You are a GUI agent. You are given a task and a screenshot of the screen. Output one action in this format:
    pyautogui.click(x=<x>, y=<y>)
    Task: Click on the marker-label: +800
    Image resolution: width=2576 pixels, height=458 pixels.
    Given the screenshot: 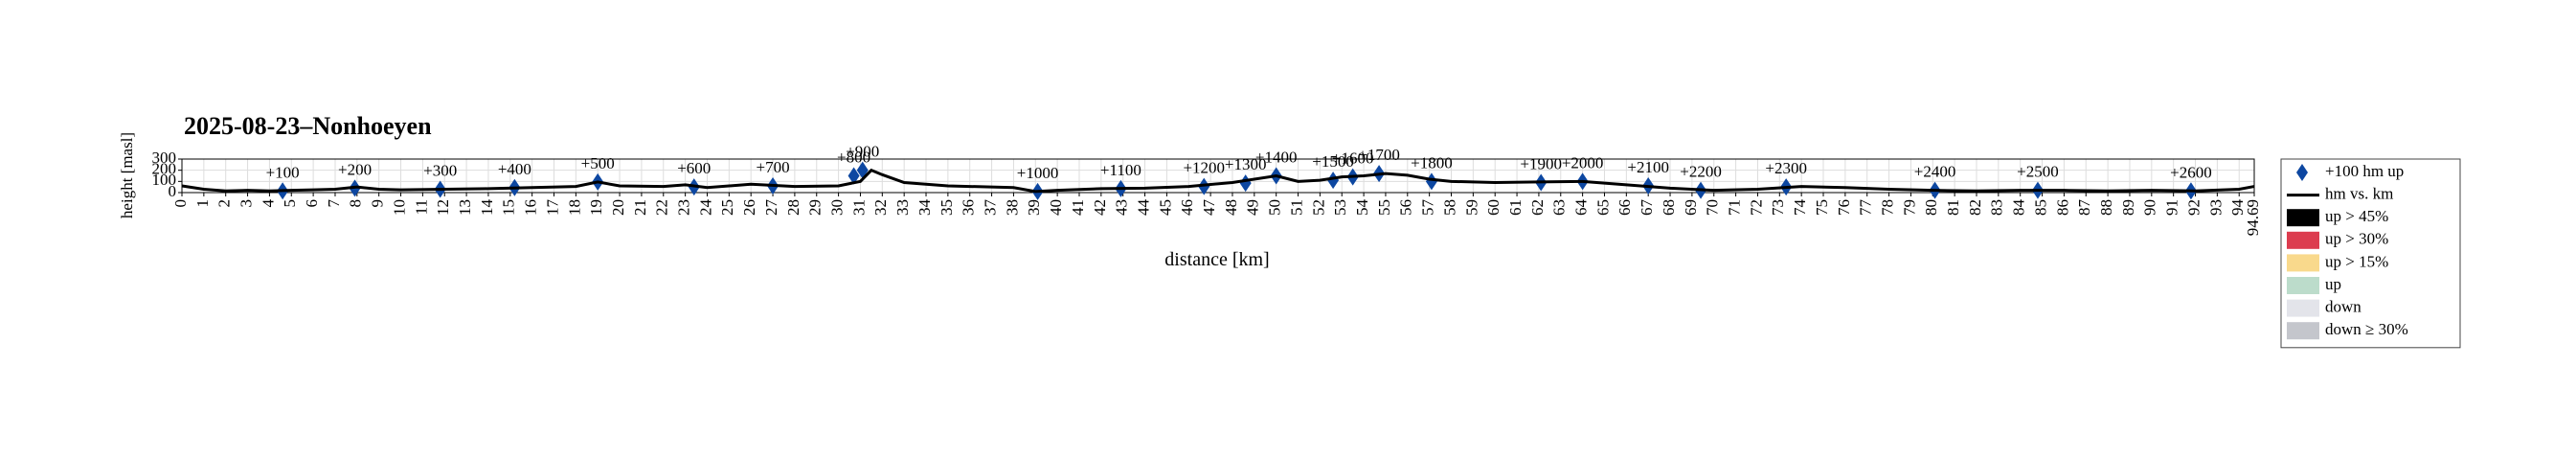 What is the action you would take?
    pyautogui.click(x=853, y=158)
    